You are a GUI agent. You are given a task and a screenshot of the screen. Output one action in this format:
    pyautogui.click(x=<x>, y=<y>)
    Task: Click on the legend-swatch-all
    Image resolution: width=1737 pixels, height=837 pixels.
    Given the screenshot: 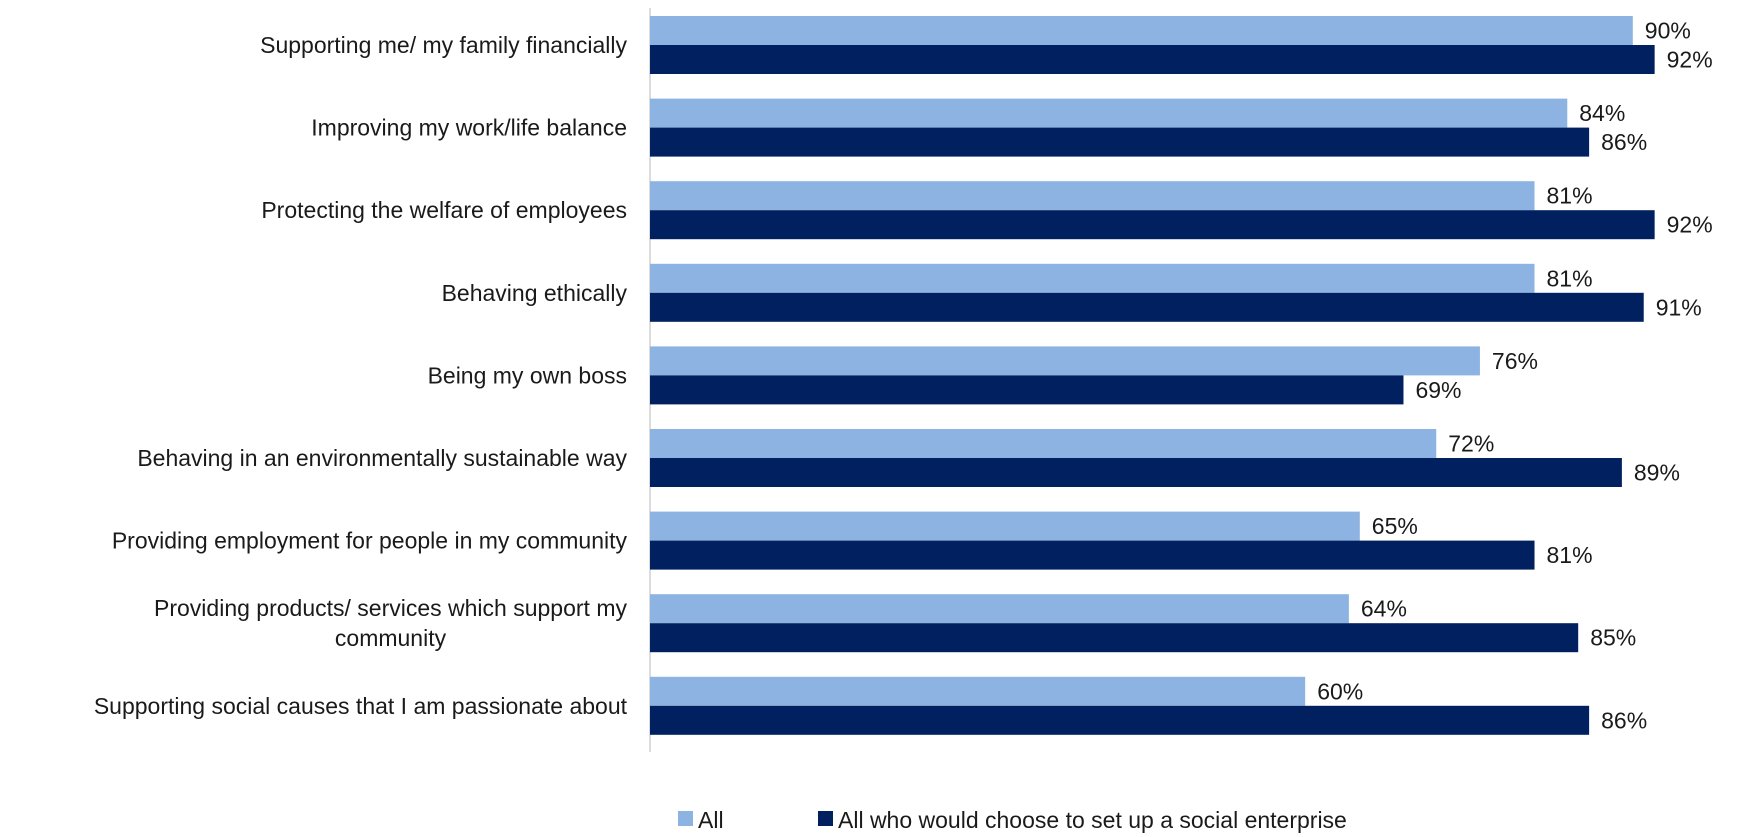 What is the action you would take?
    pyautogui.click(x=685, y=818)
    